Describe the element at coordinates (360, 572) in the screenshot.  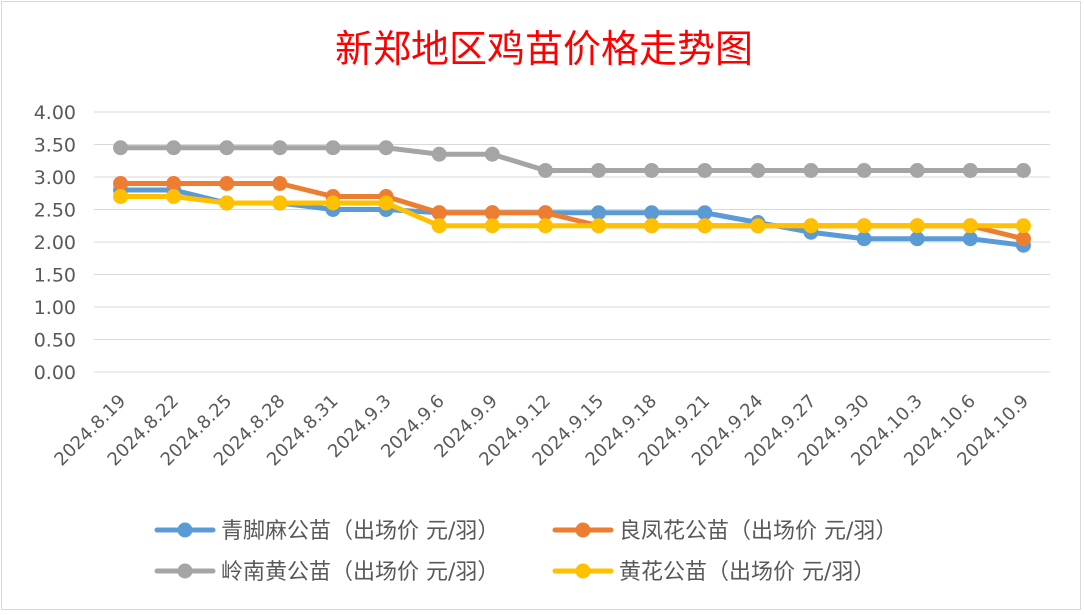
I see `legend-label: 岭南黄公苗（出场价 元/羽）` at that location.